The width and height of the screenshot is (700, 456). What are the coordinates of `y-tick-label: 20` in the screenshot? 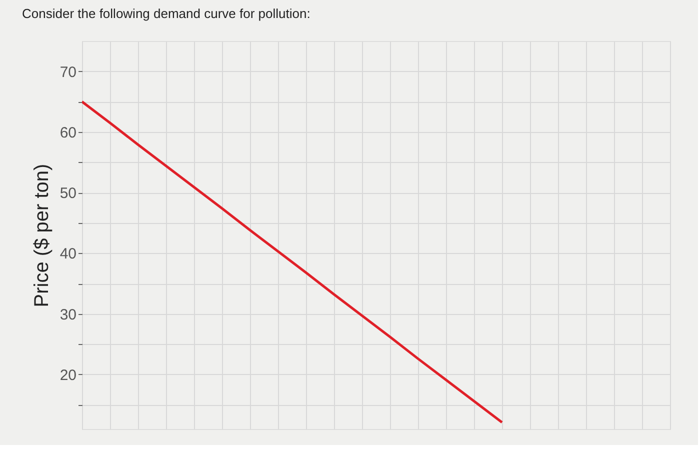 It's located at (68, 375).